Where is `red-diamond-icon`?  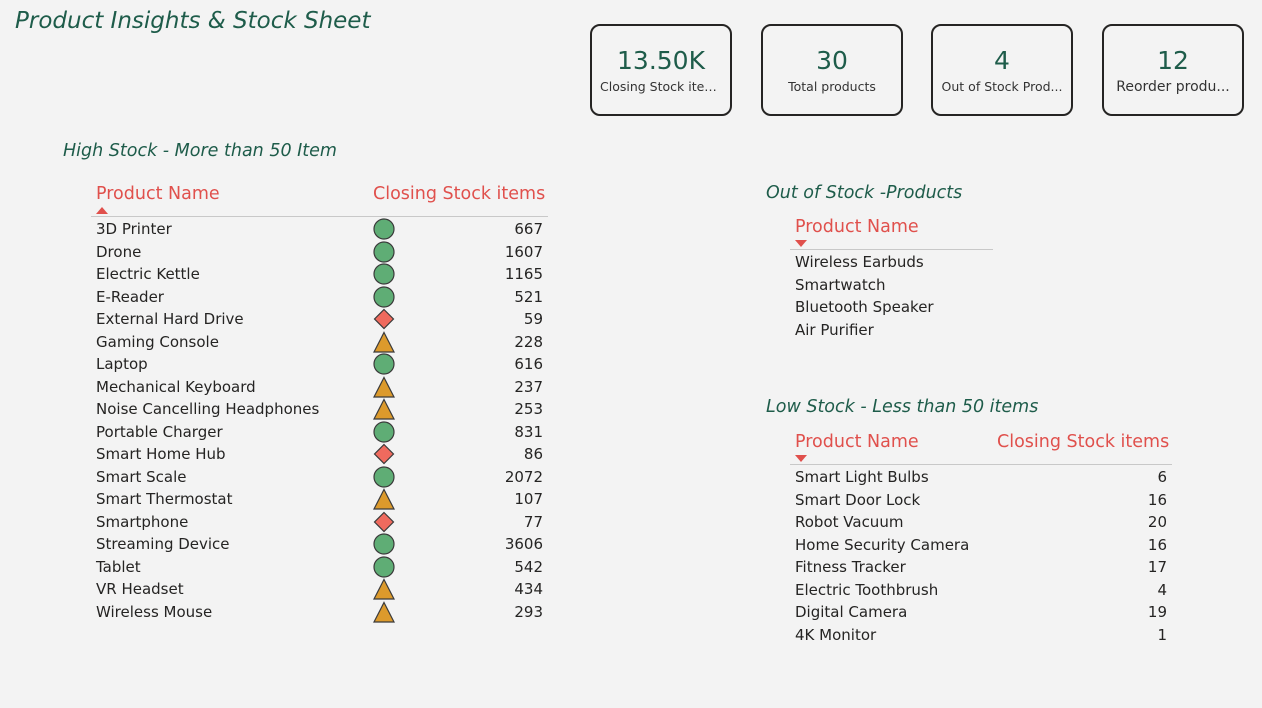 red-diamond-icon is located at coordinates (384, 319).